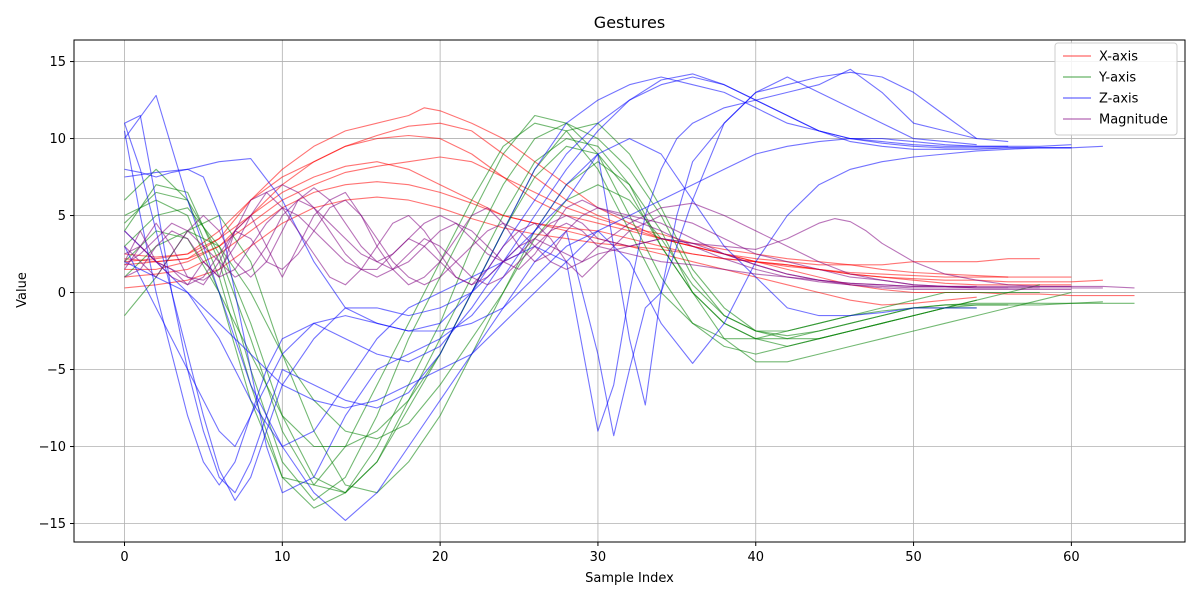 The image size is (1200, 600). Describe the element at coordinates (1119, 99) in the screenshot. I see `legend-label: Z-axis` at that location.